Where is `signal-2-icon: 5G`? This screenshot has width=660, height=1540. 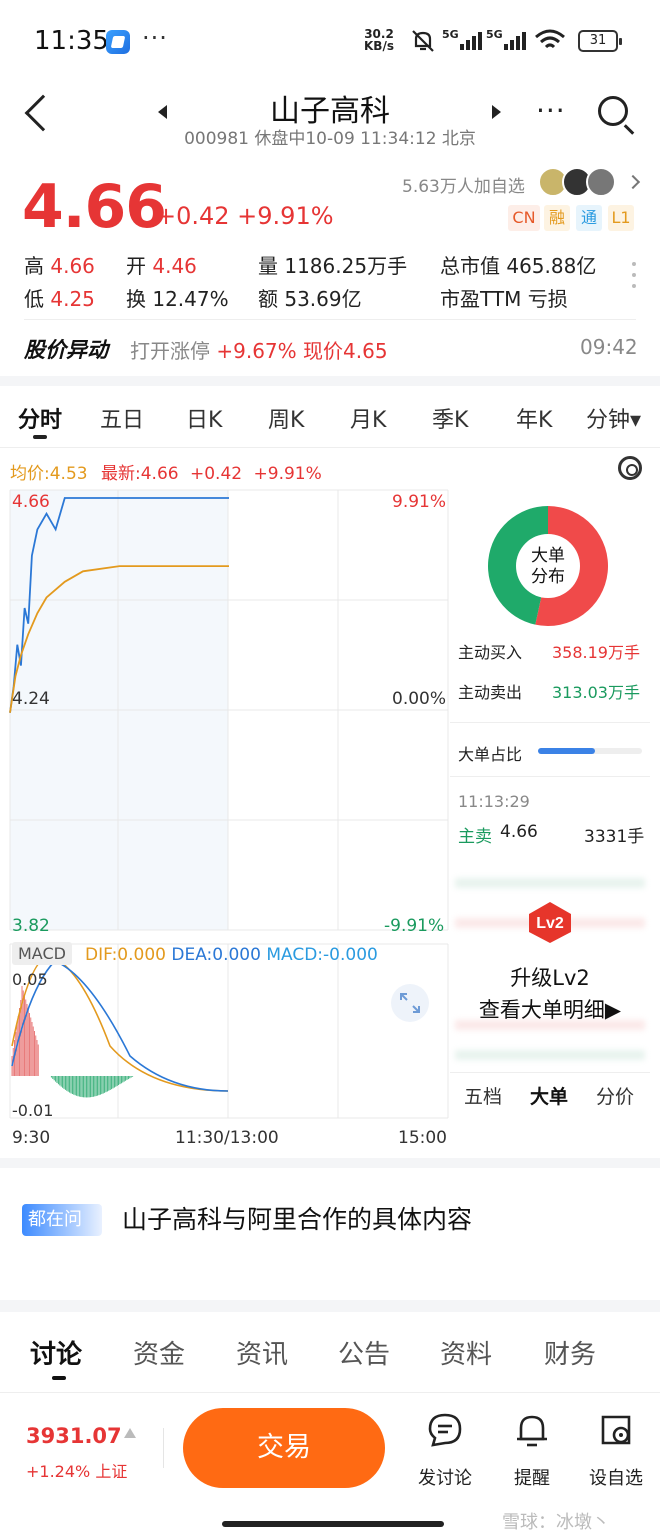
signal-2-icon: 5G is located at coordinates (506, 39).